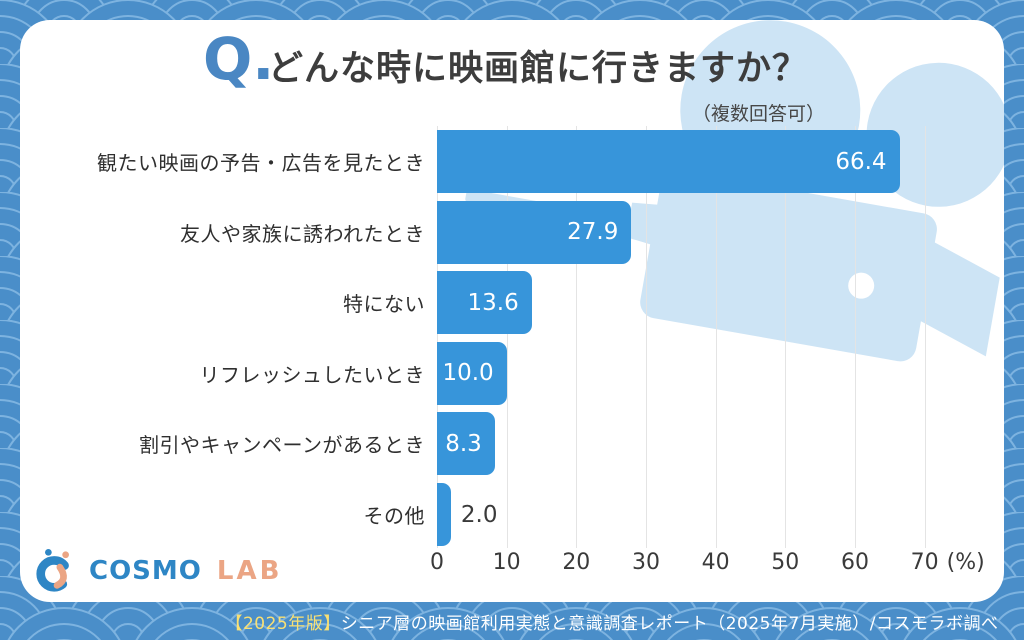 Image resolution: width=1024 pixels, height=640 pixels. I want to click on x-axis-tick-label: 30, so click(645, 562).